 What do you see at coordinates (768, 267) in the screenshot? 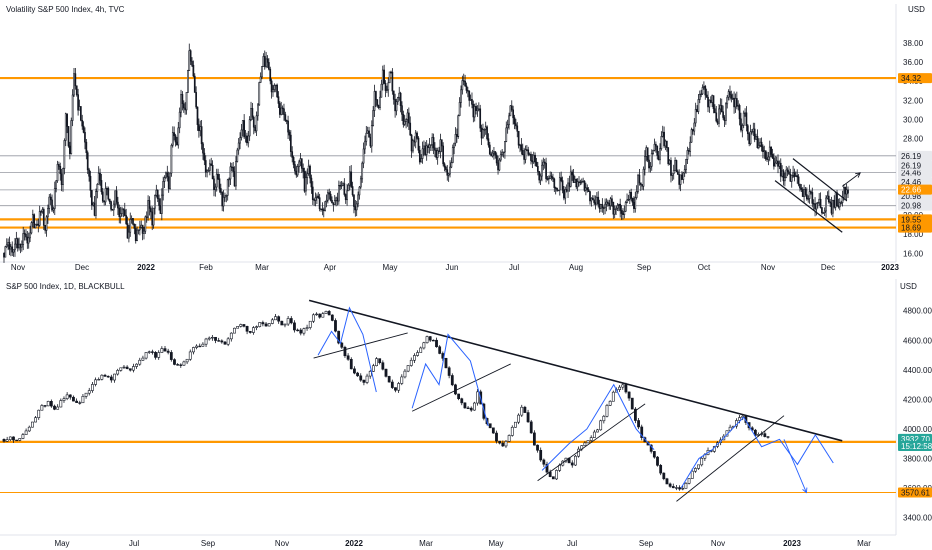
I see `x-tick-label: Nov` at bounding box center [768, 267].